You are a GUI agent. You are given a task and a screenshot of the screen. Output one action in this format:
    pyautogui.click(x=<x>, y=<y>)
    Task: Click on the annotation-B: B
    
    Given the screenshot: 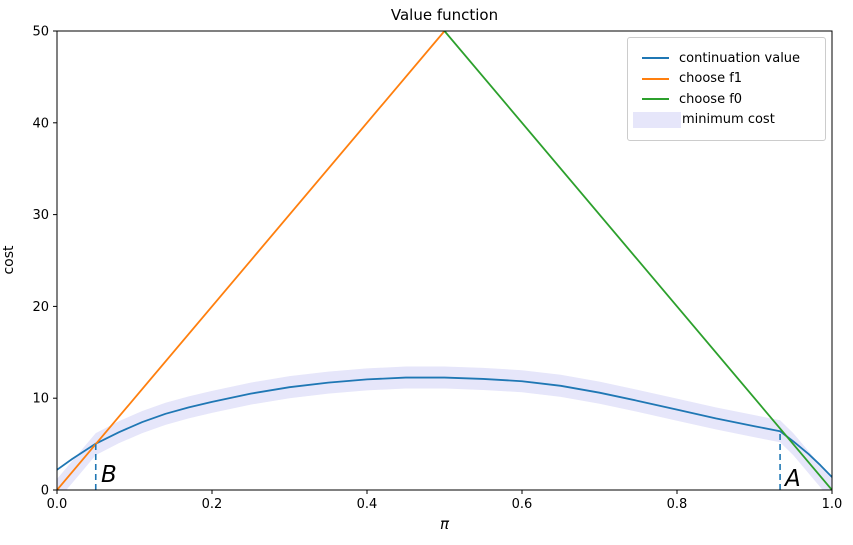 What is the action you would take?
    pyautogui.click(x=109, y=475)
    